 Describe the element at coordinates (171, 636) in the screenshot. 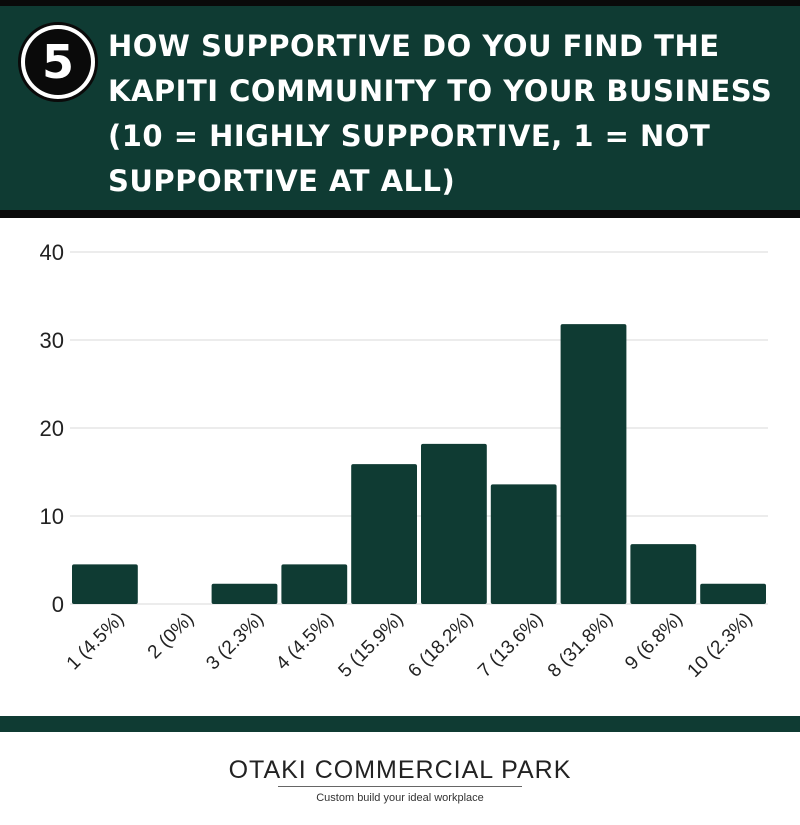

I see `x-tick-label: 2 (0%)` at that location.